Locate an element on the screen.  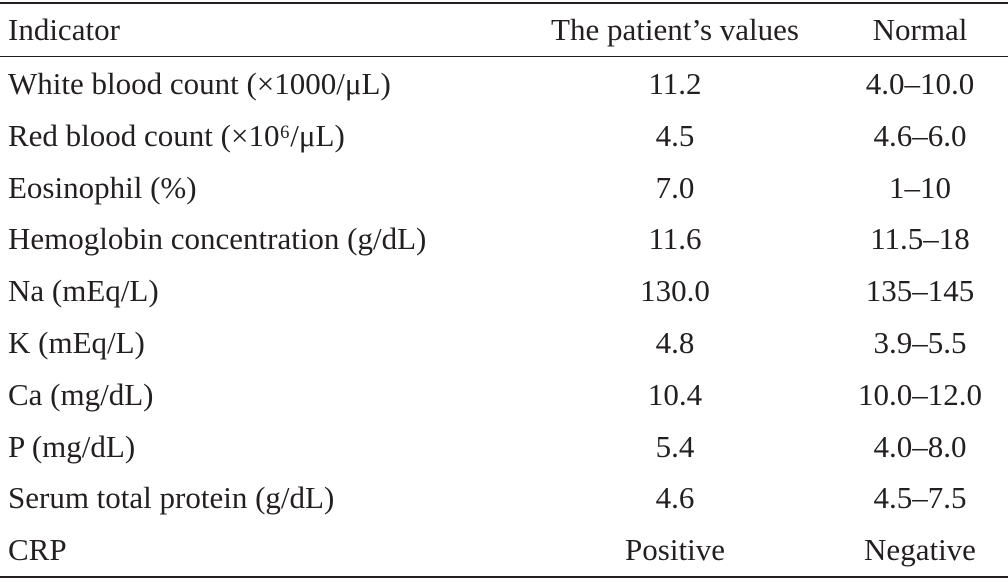
cell-normal-range: 135–145 is located at coordinates (920, 291).